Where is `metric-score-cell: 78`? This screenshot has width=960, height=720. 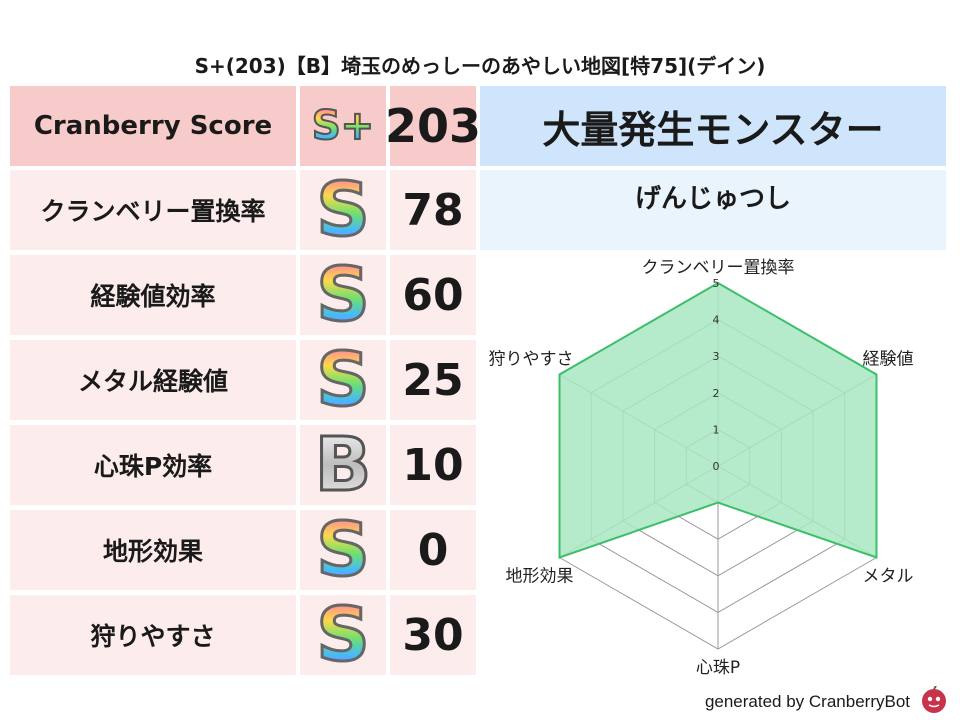 metric-score-cell: 78 is located at coordinates (433, 210).